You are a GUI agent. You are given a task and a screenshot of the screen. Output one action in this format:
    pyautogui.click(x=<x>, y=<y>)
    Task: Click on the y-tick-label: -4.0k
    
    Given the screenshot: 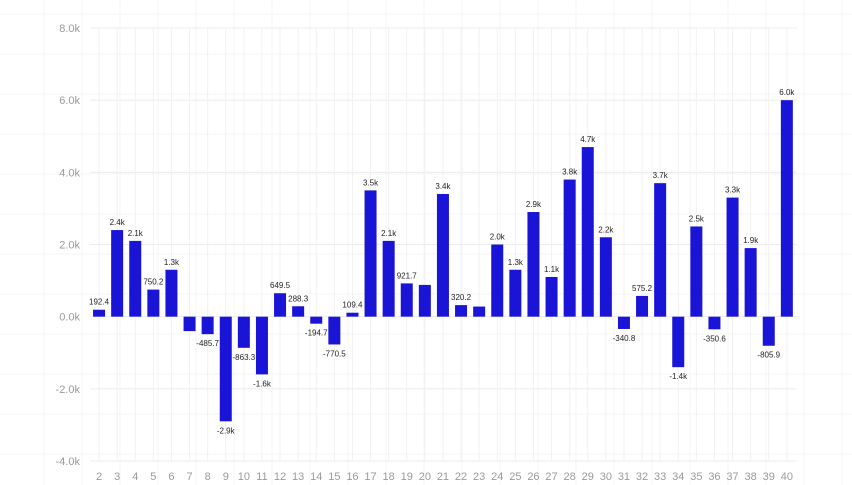 What is the action you would take?
    pyautogui.click(x=68, y=462)
    